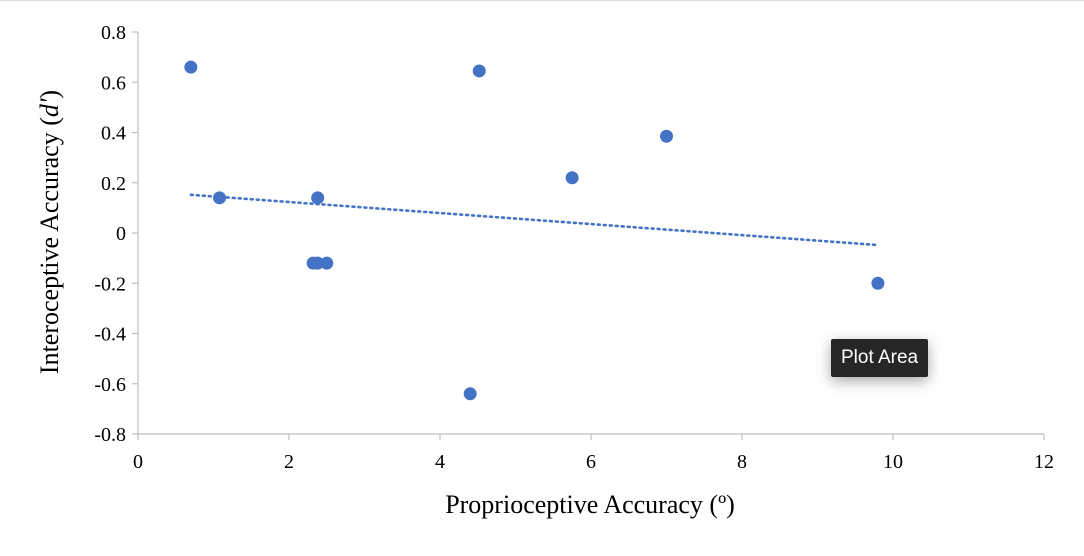 The image size is (1084, 556). I want to click on y-axis-title-suffix: ), so click(49, 94).